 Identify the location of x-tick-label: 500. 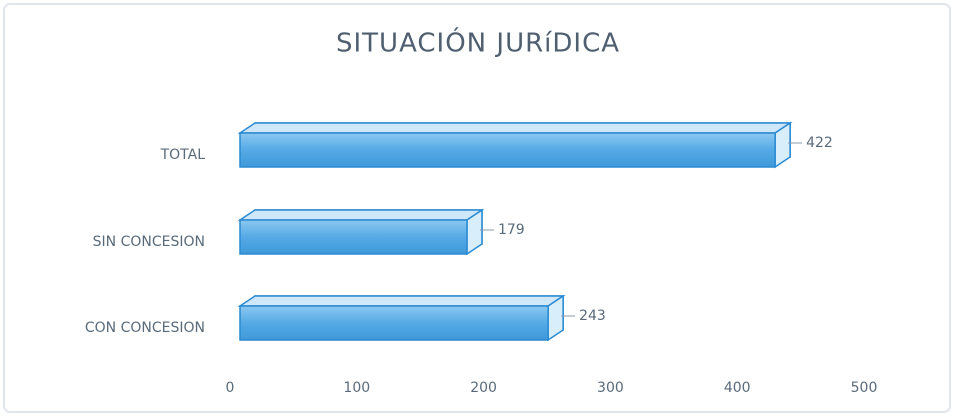
(864, 388).